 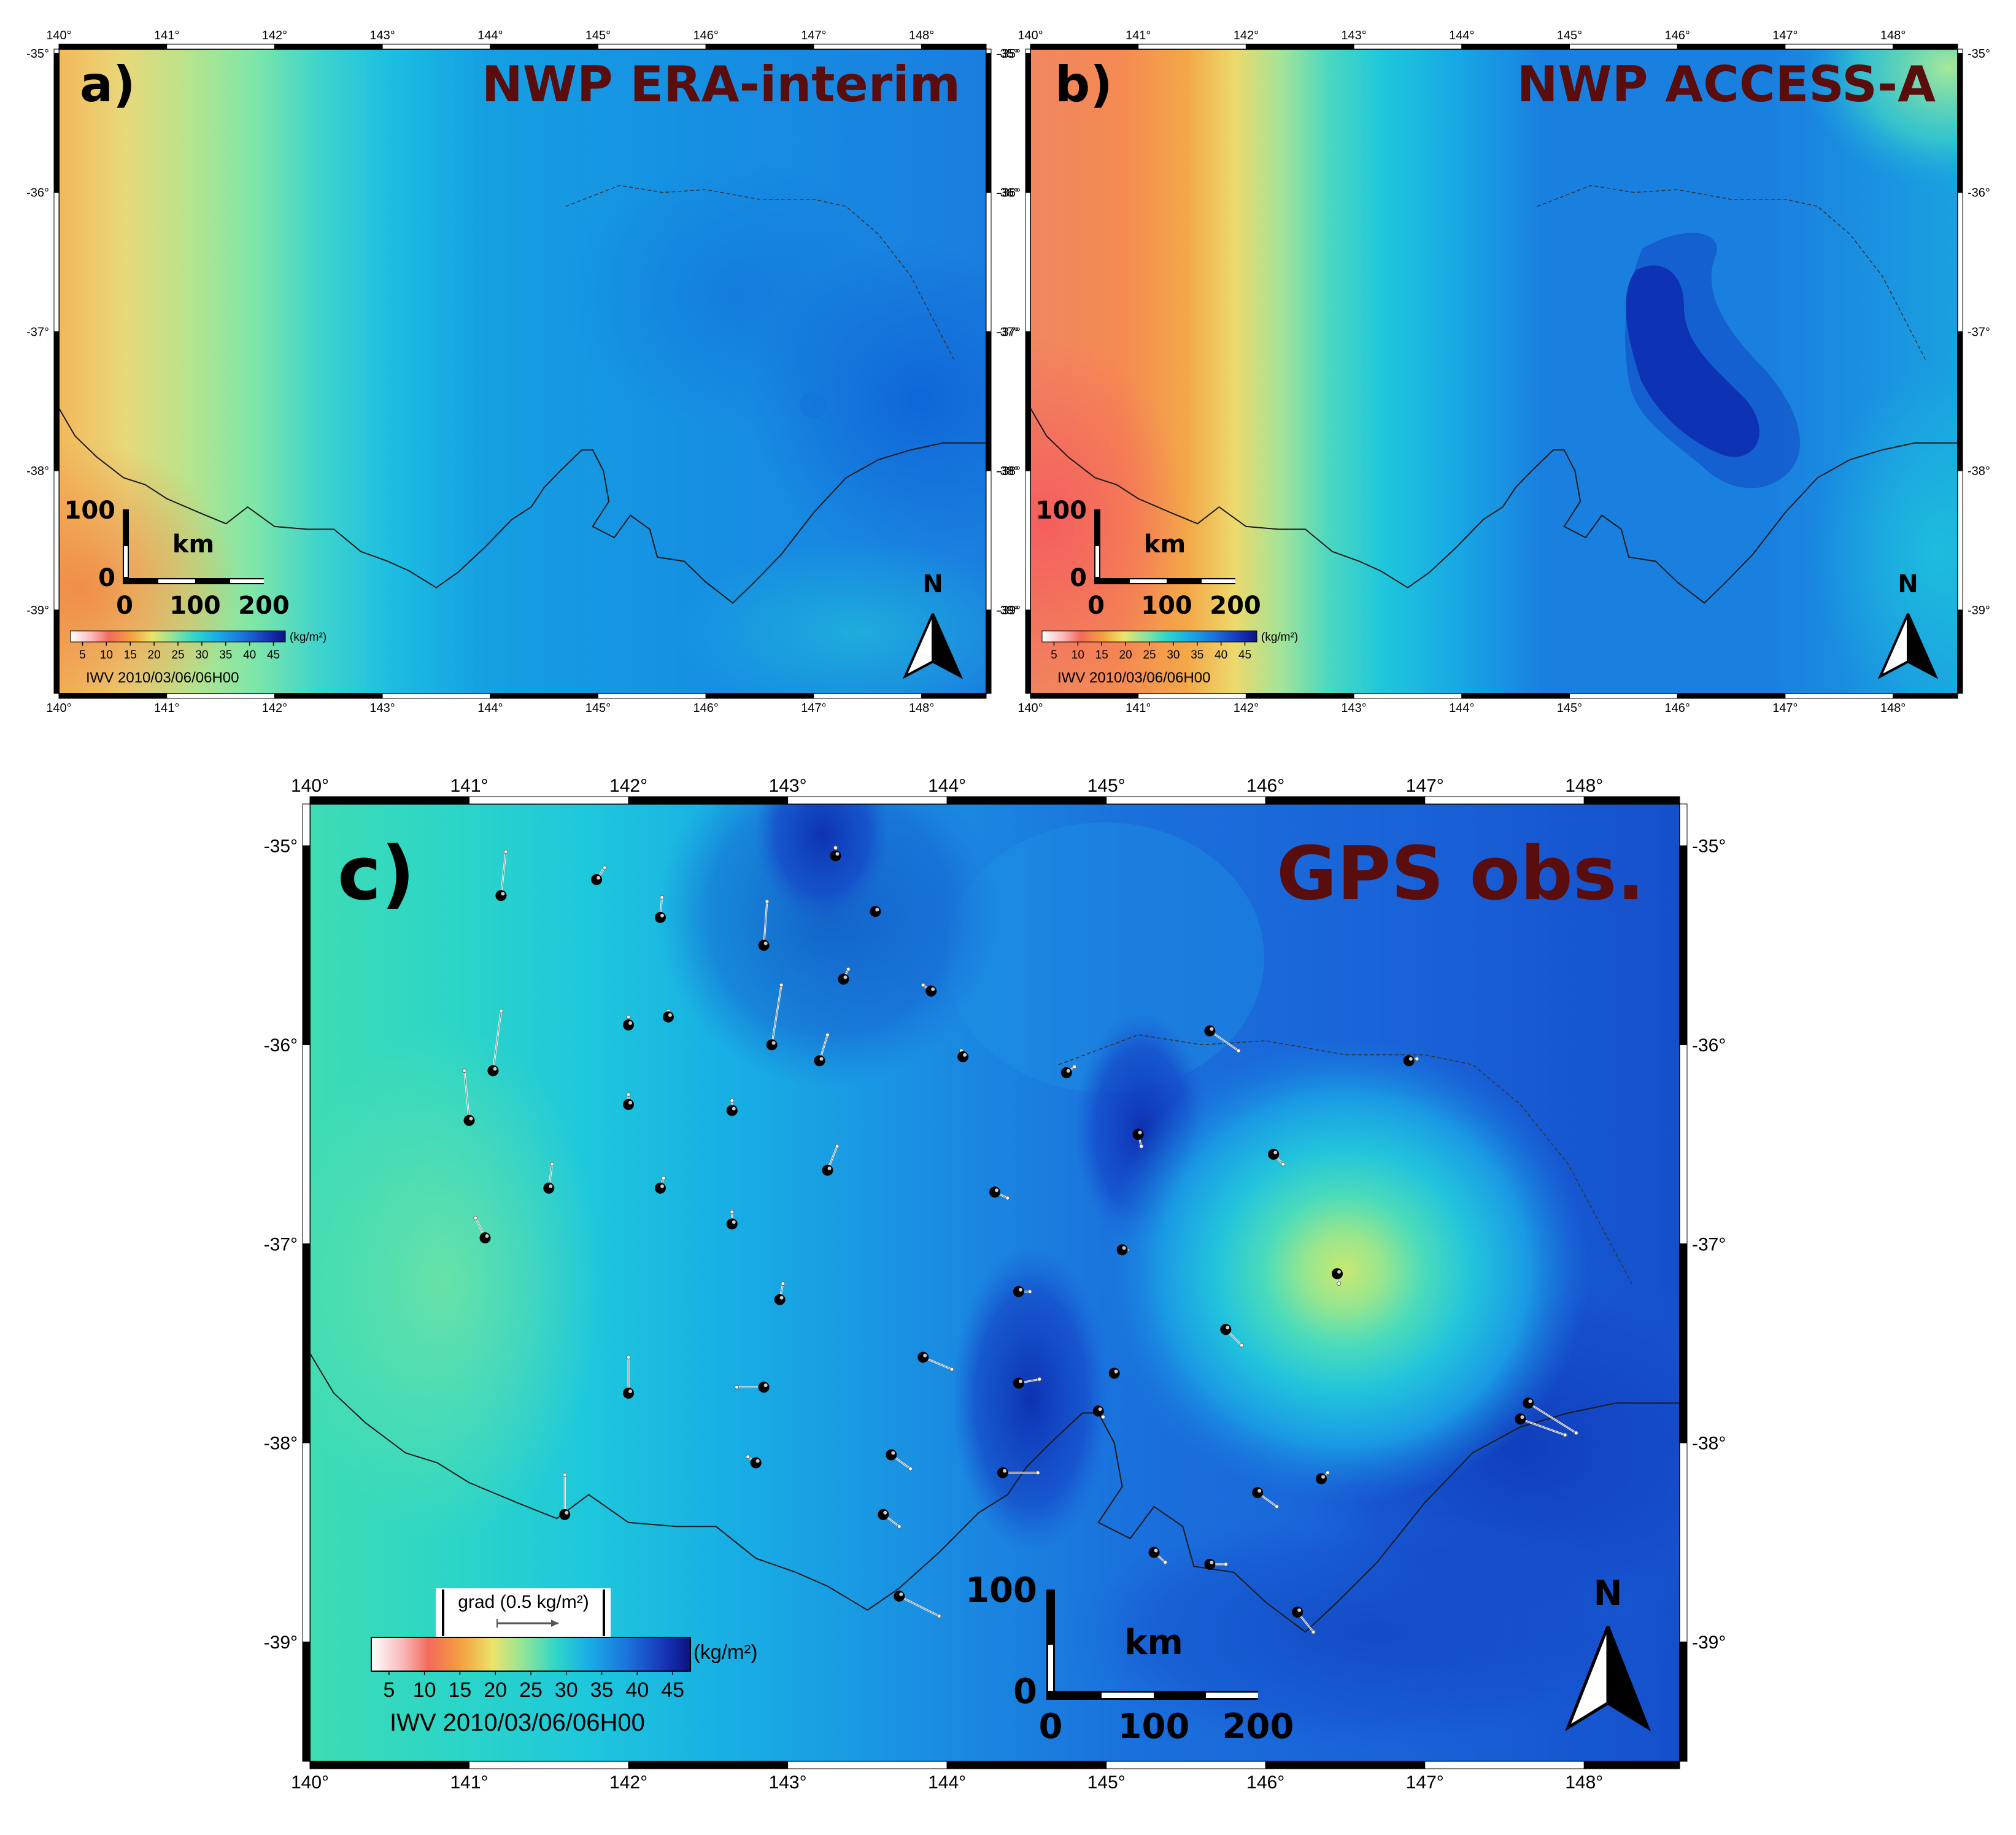 I want to click on scalebar-vzero-a: 0, so click(x=107, y=578).